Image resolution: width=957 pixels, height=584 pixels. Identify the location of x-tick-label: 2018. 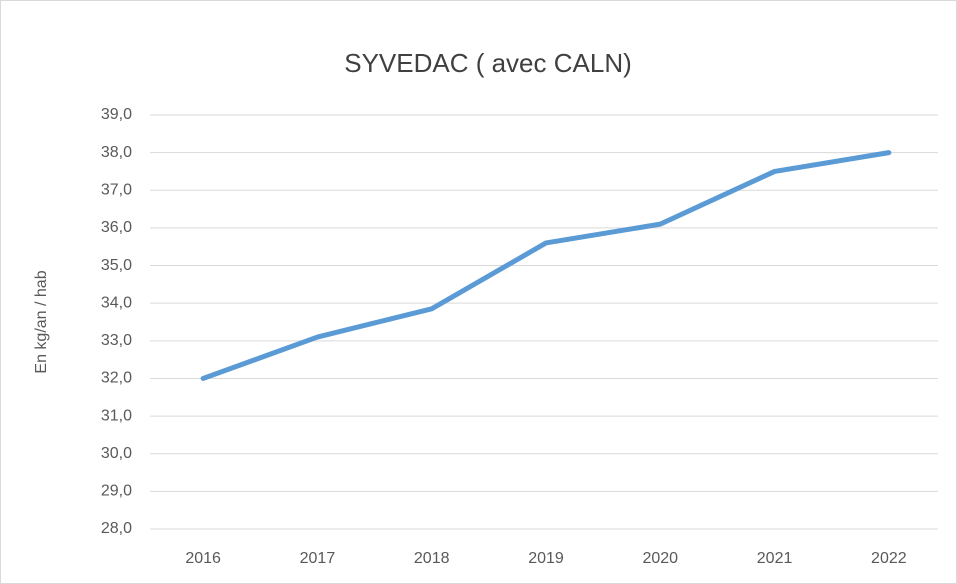
(432, 558).